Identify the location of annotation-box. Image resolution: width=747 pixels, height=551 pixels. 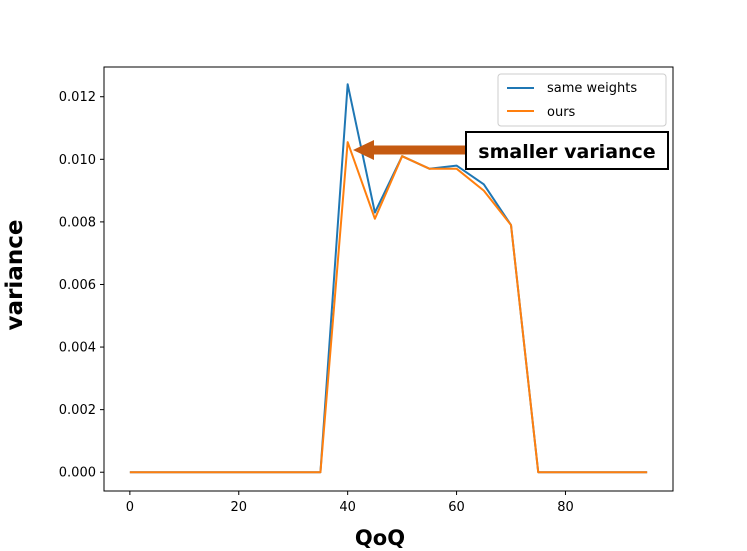
(567, 150).